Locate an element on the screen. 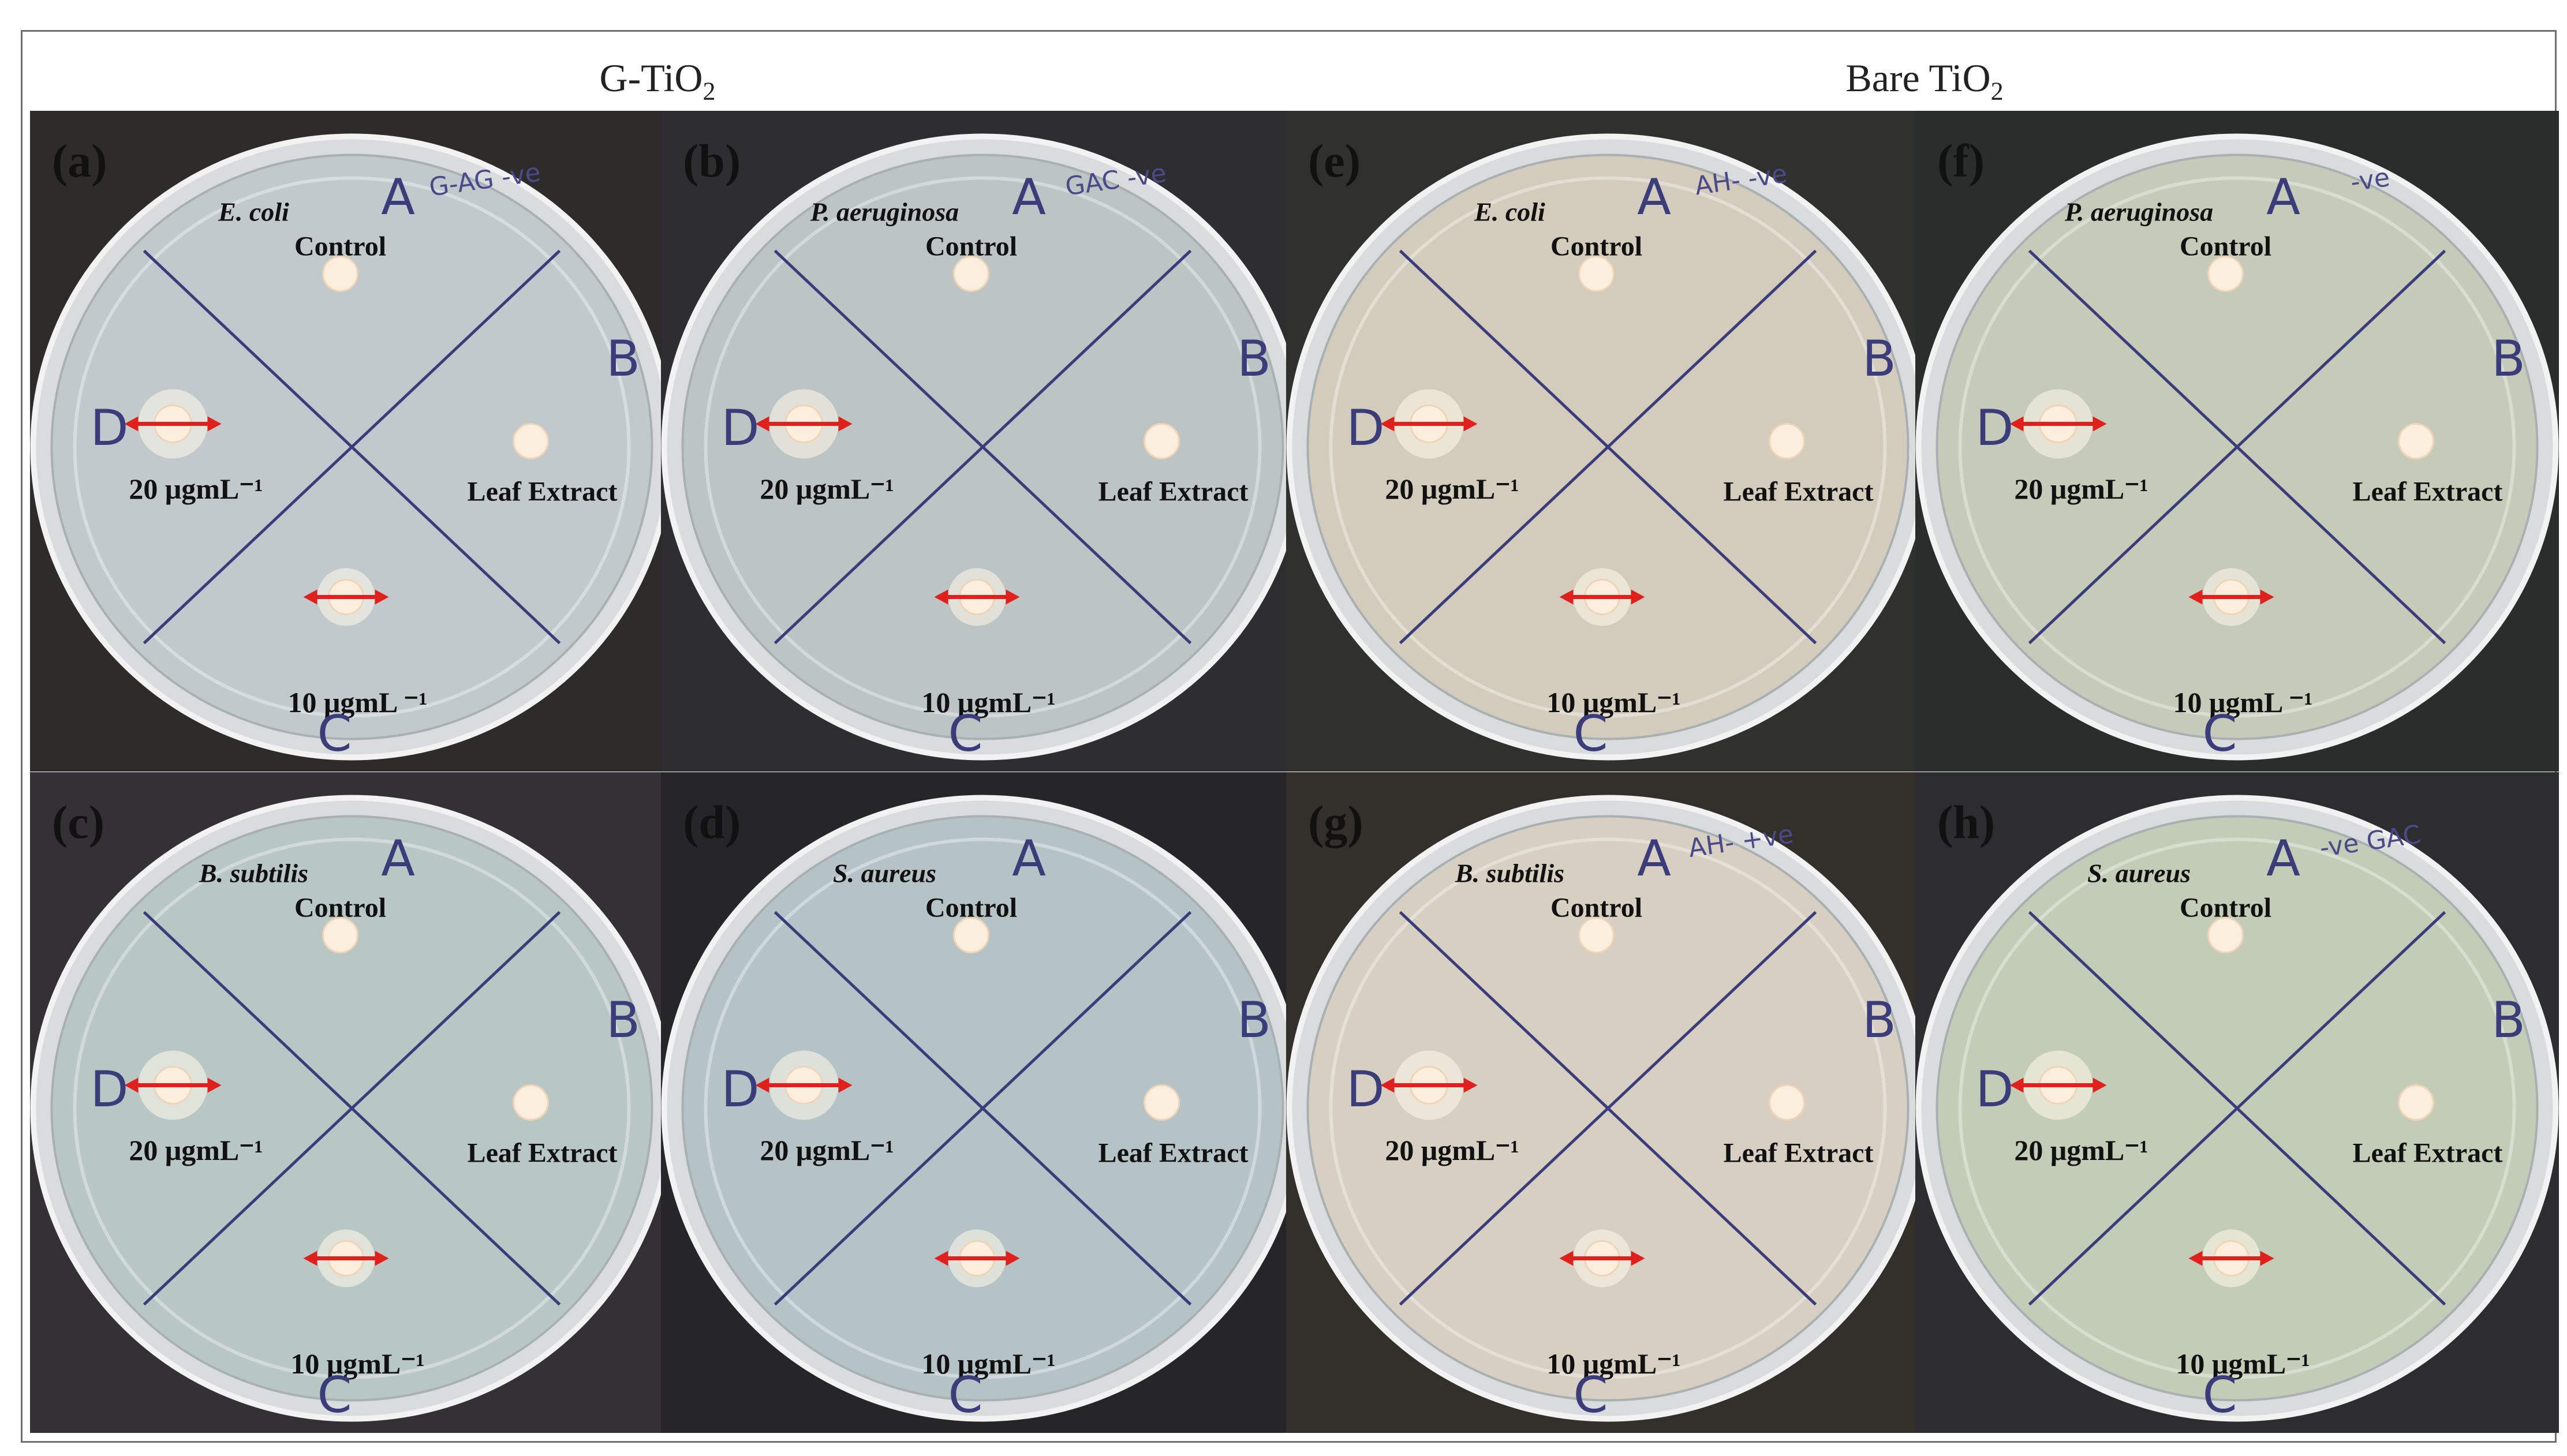  group-title-subscript: 2 is located at coordinates (1997, 92).